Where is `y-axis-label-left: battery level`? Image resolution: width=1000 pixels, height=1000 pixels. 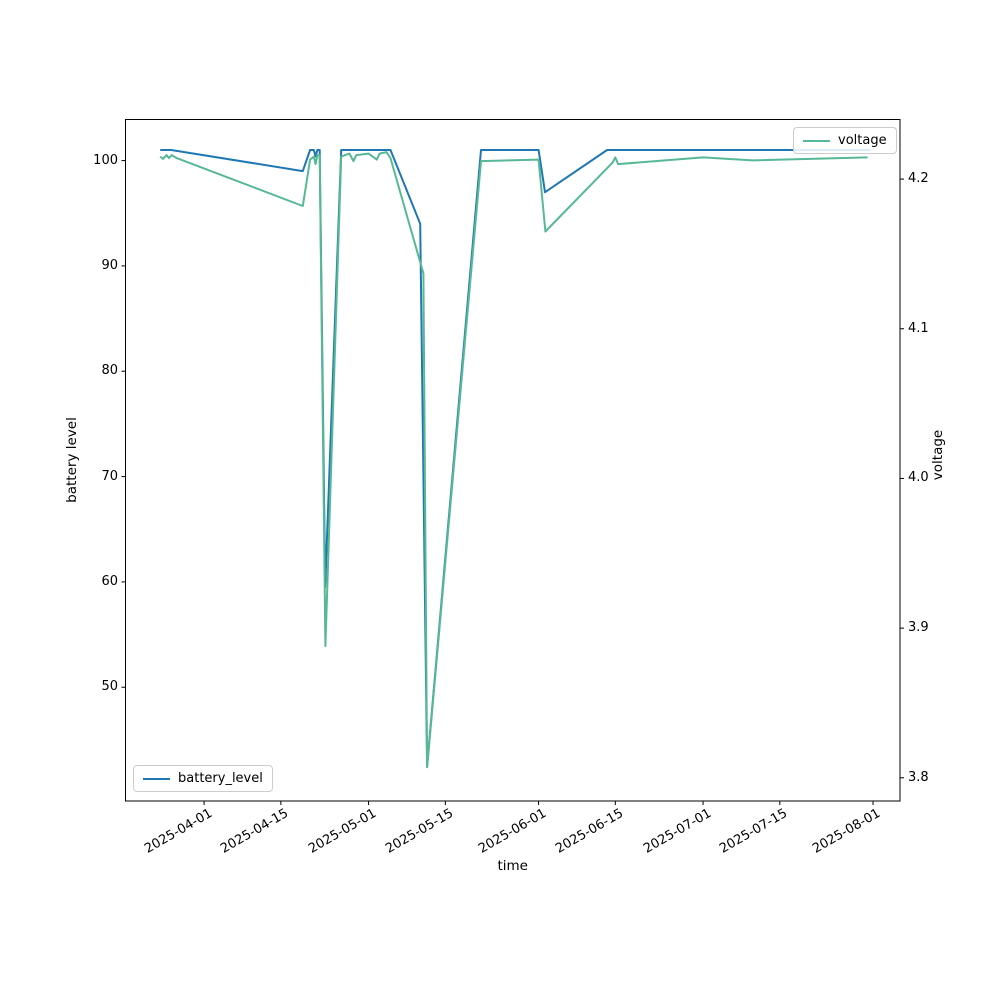 y-axis-label-left: battery level is located at coordinates (72, 460).